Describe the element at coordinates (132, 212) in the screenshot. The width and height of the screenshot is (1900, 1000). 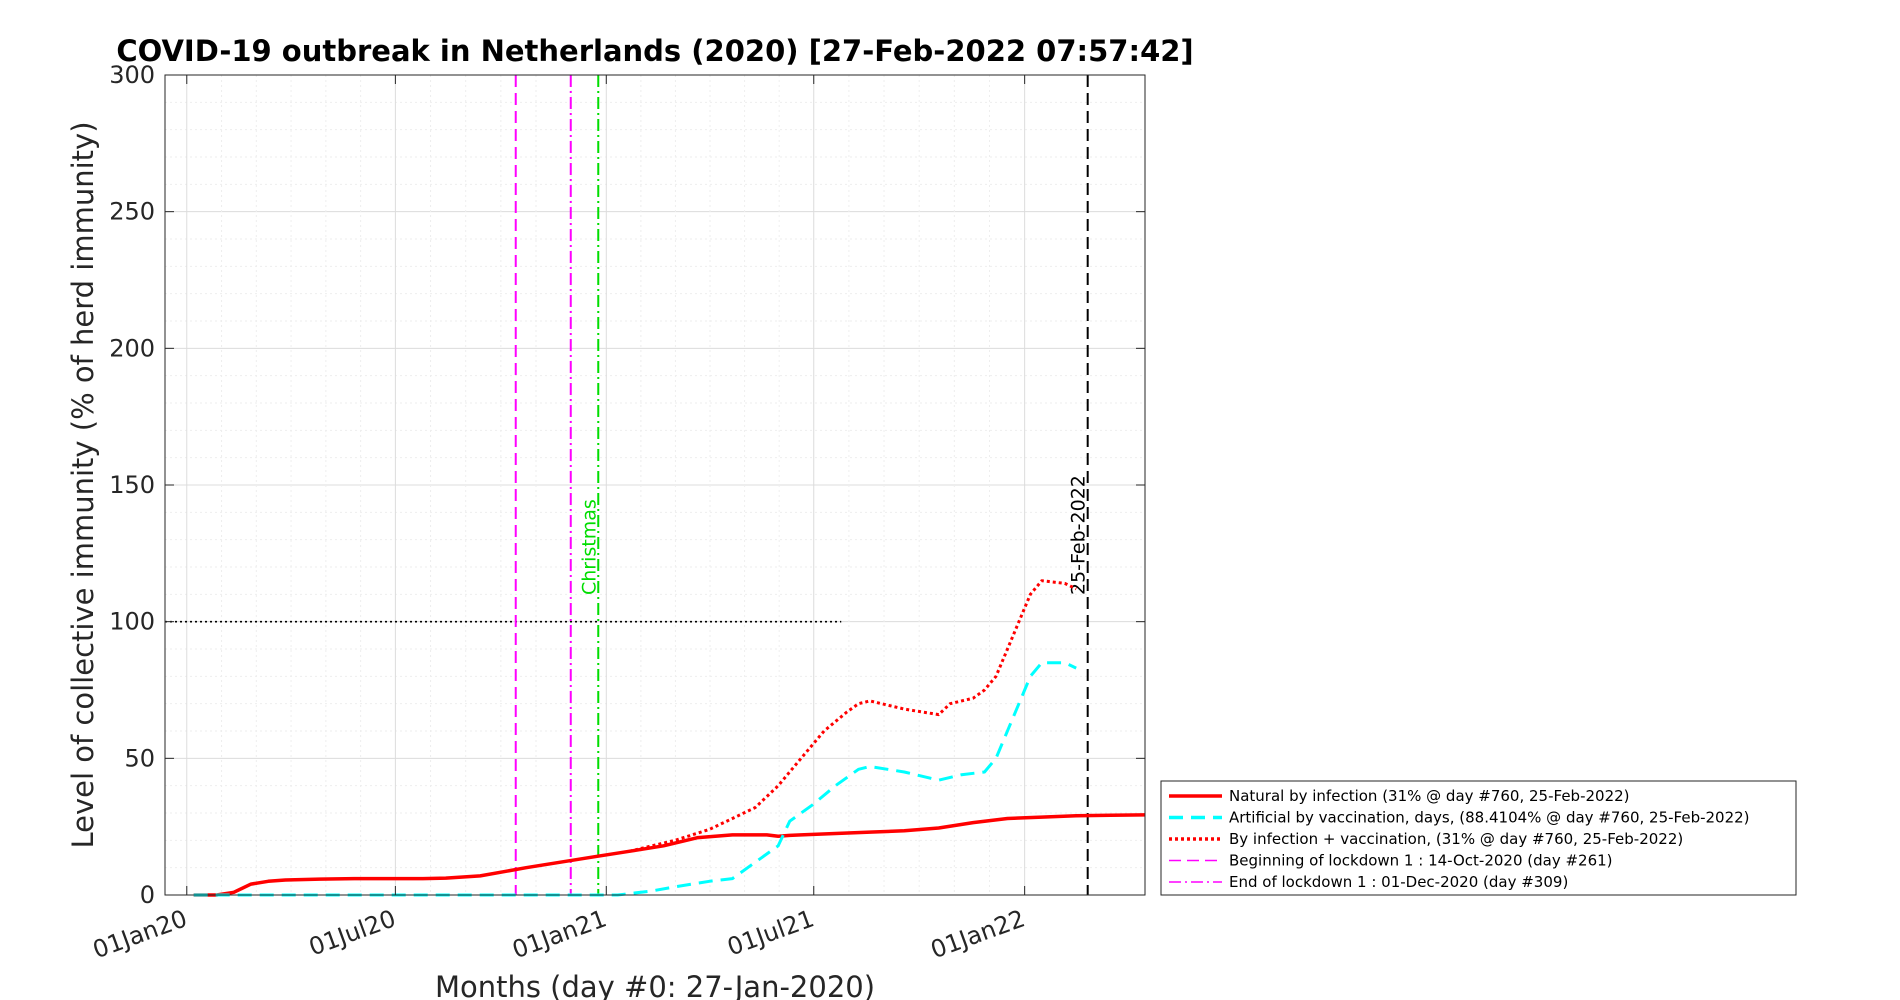
I see `y-tick-label: 250` at that location.